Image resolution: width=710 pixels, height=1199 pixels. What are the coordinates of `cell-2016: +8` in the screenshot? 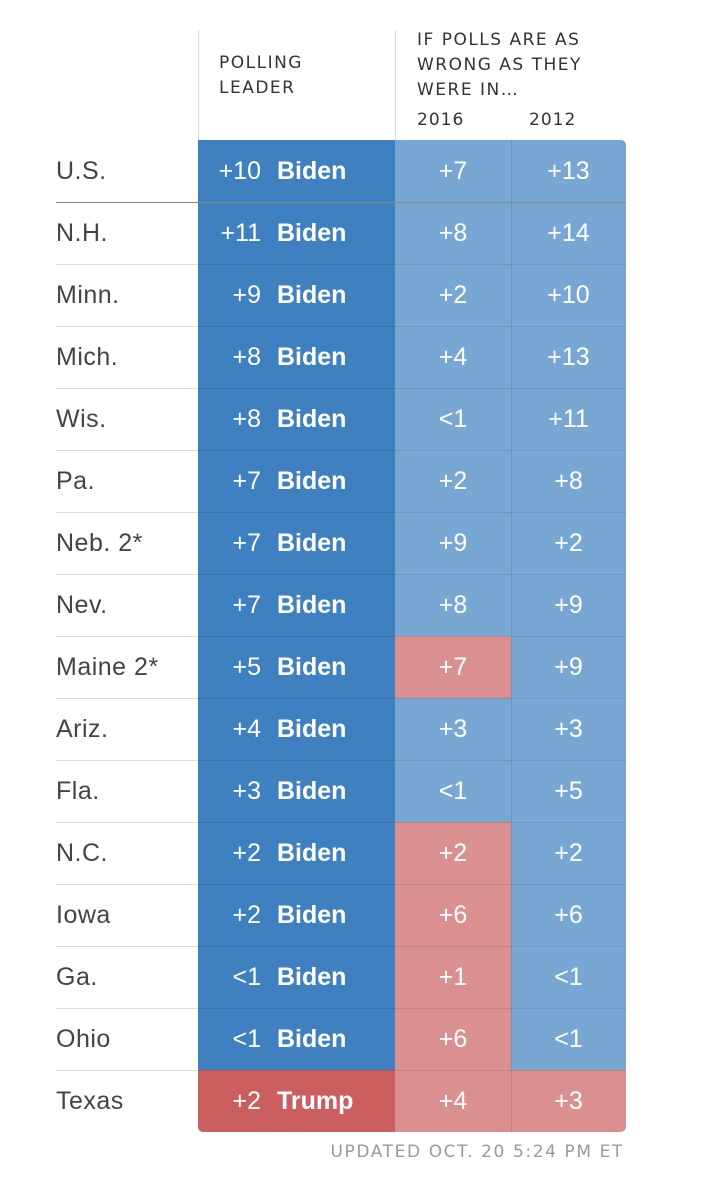 It's located at (453, 605).